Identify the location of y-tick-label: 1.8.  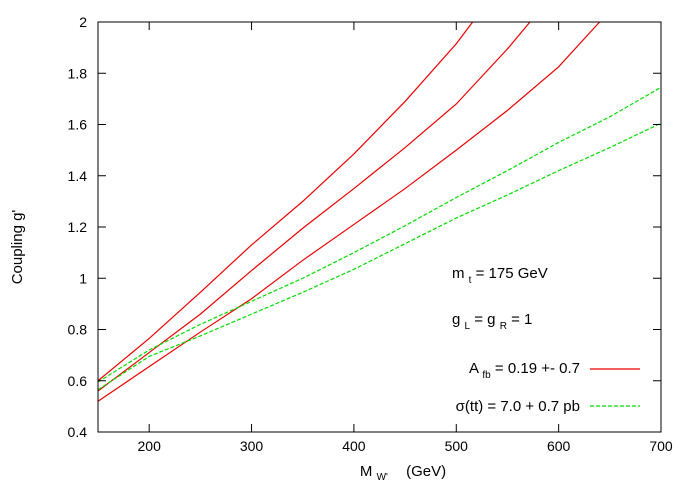
(78, 73).